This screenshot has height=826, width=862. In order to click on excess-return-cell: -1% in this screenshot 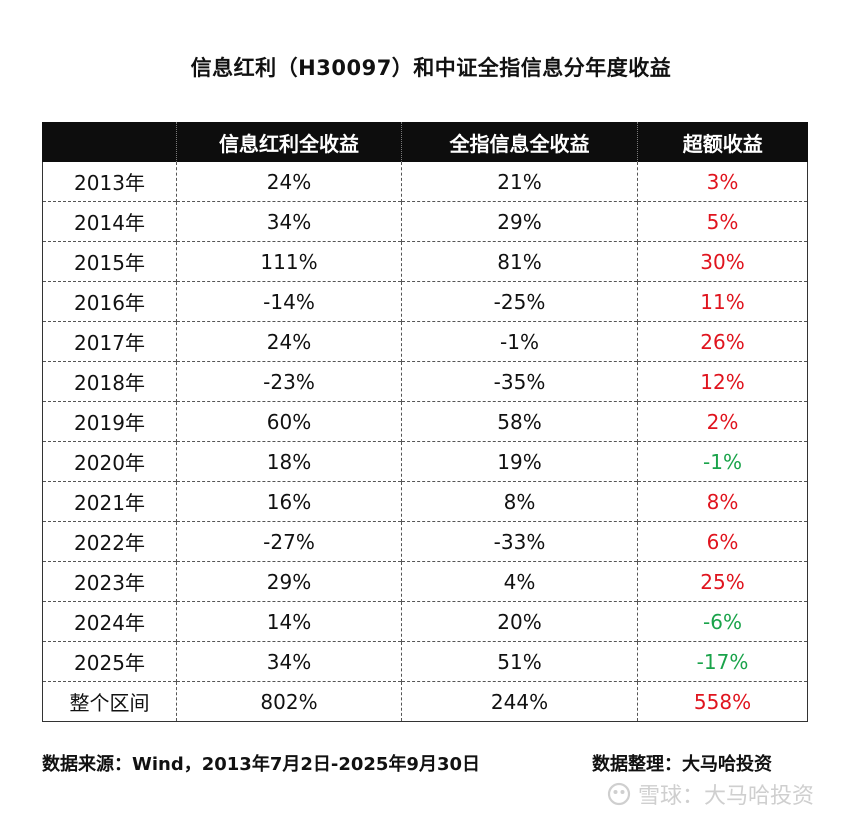, I will do `click(722, 461)`.